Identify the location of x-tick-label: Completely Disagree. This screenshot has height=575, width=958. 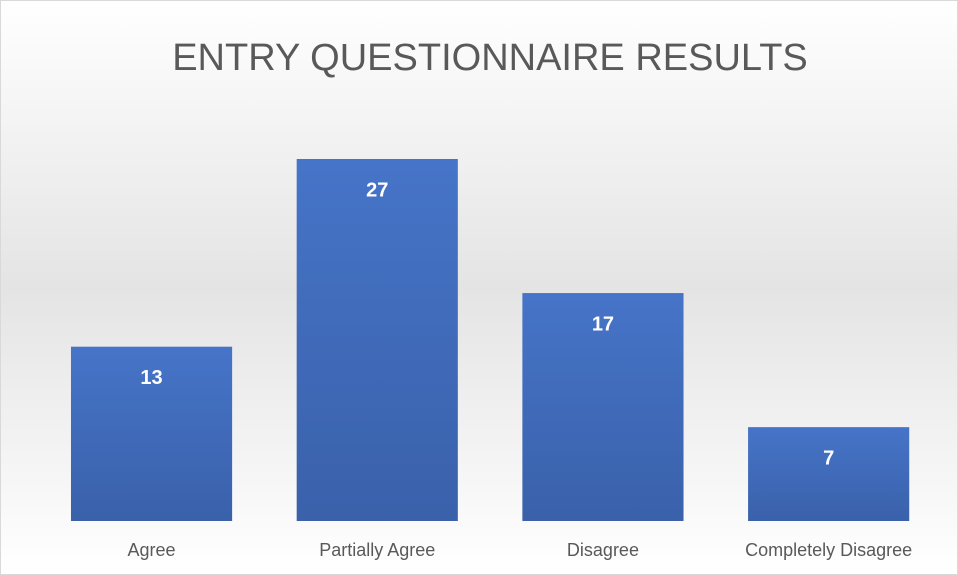
(828, 550).